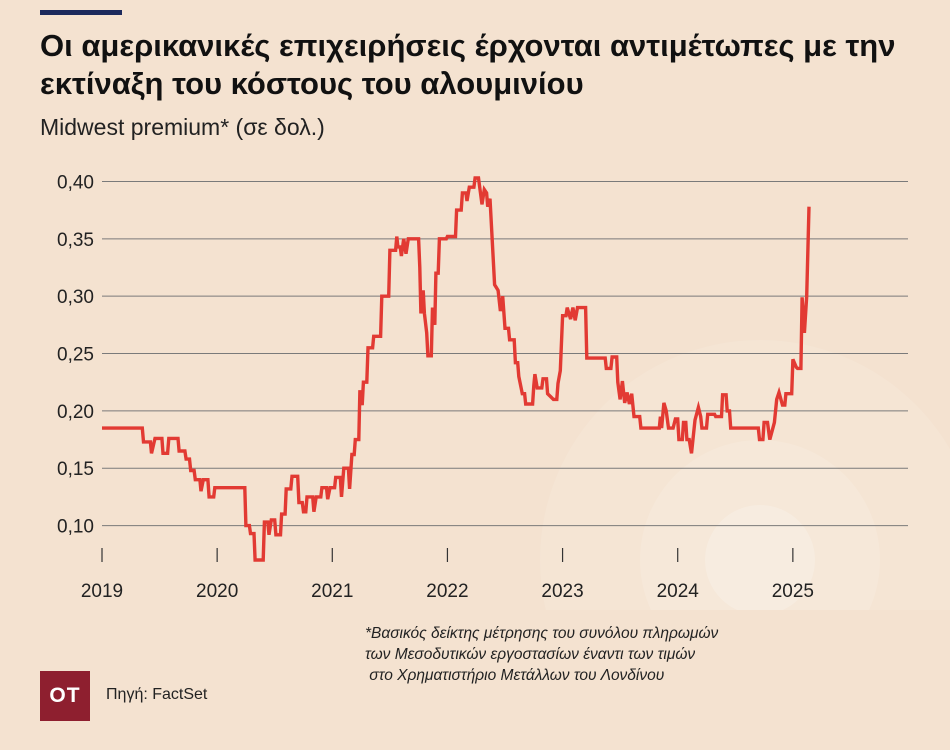 Image resolution: width=950 pixels, height=750 pixels. What do you see at coordinates (217, 591) in the screenshot?
I see `x-tick-label: 2020` at bounding box center [217, 591].